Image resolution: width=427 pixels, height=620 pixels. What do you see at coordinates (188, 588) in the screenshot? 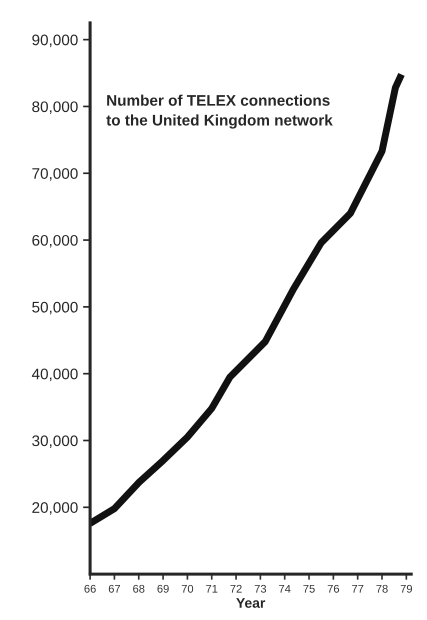
I see `x-tick-label: 70` at bounding box center [188, 588].